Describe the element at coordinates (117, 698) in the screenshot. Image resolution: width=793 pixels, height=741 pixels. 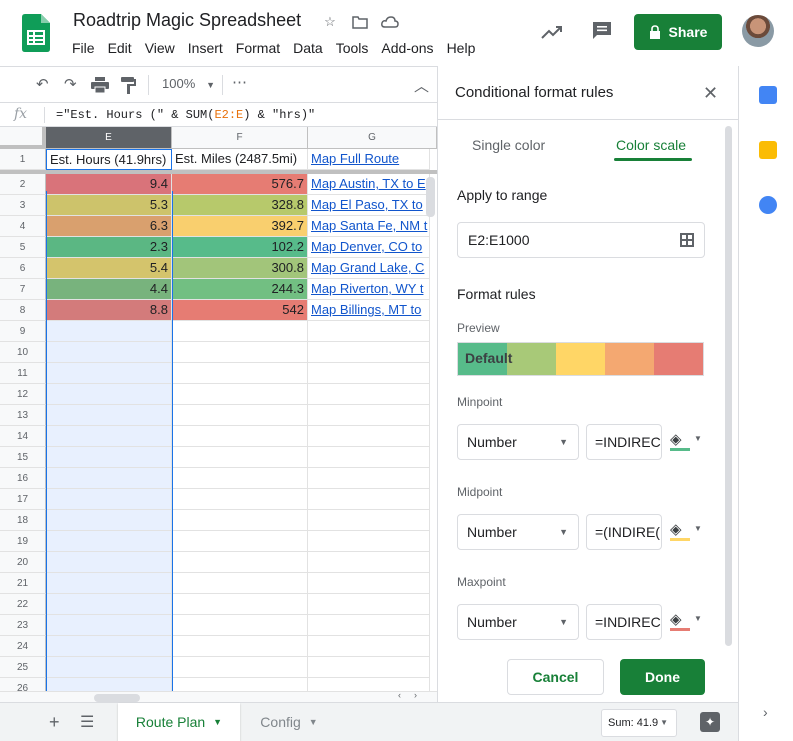
I see `horizontal-scroll-thumb` at that location.